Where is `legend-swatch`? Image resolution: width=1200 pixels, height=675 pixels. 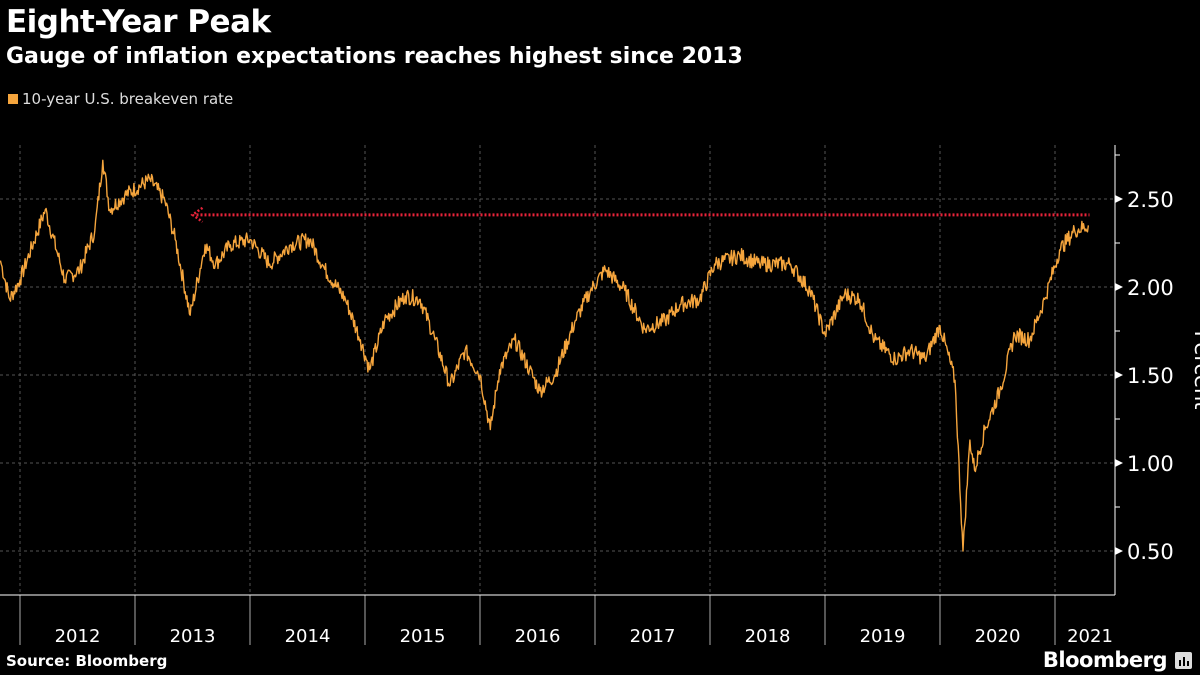
legend-swatch is located at coordinates (13, 99).